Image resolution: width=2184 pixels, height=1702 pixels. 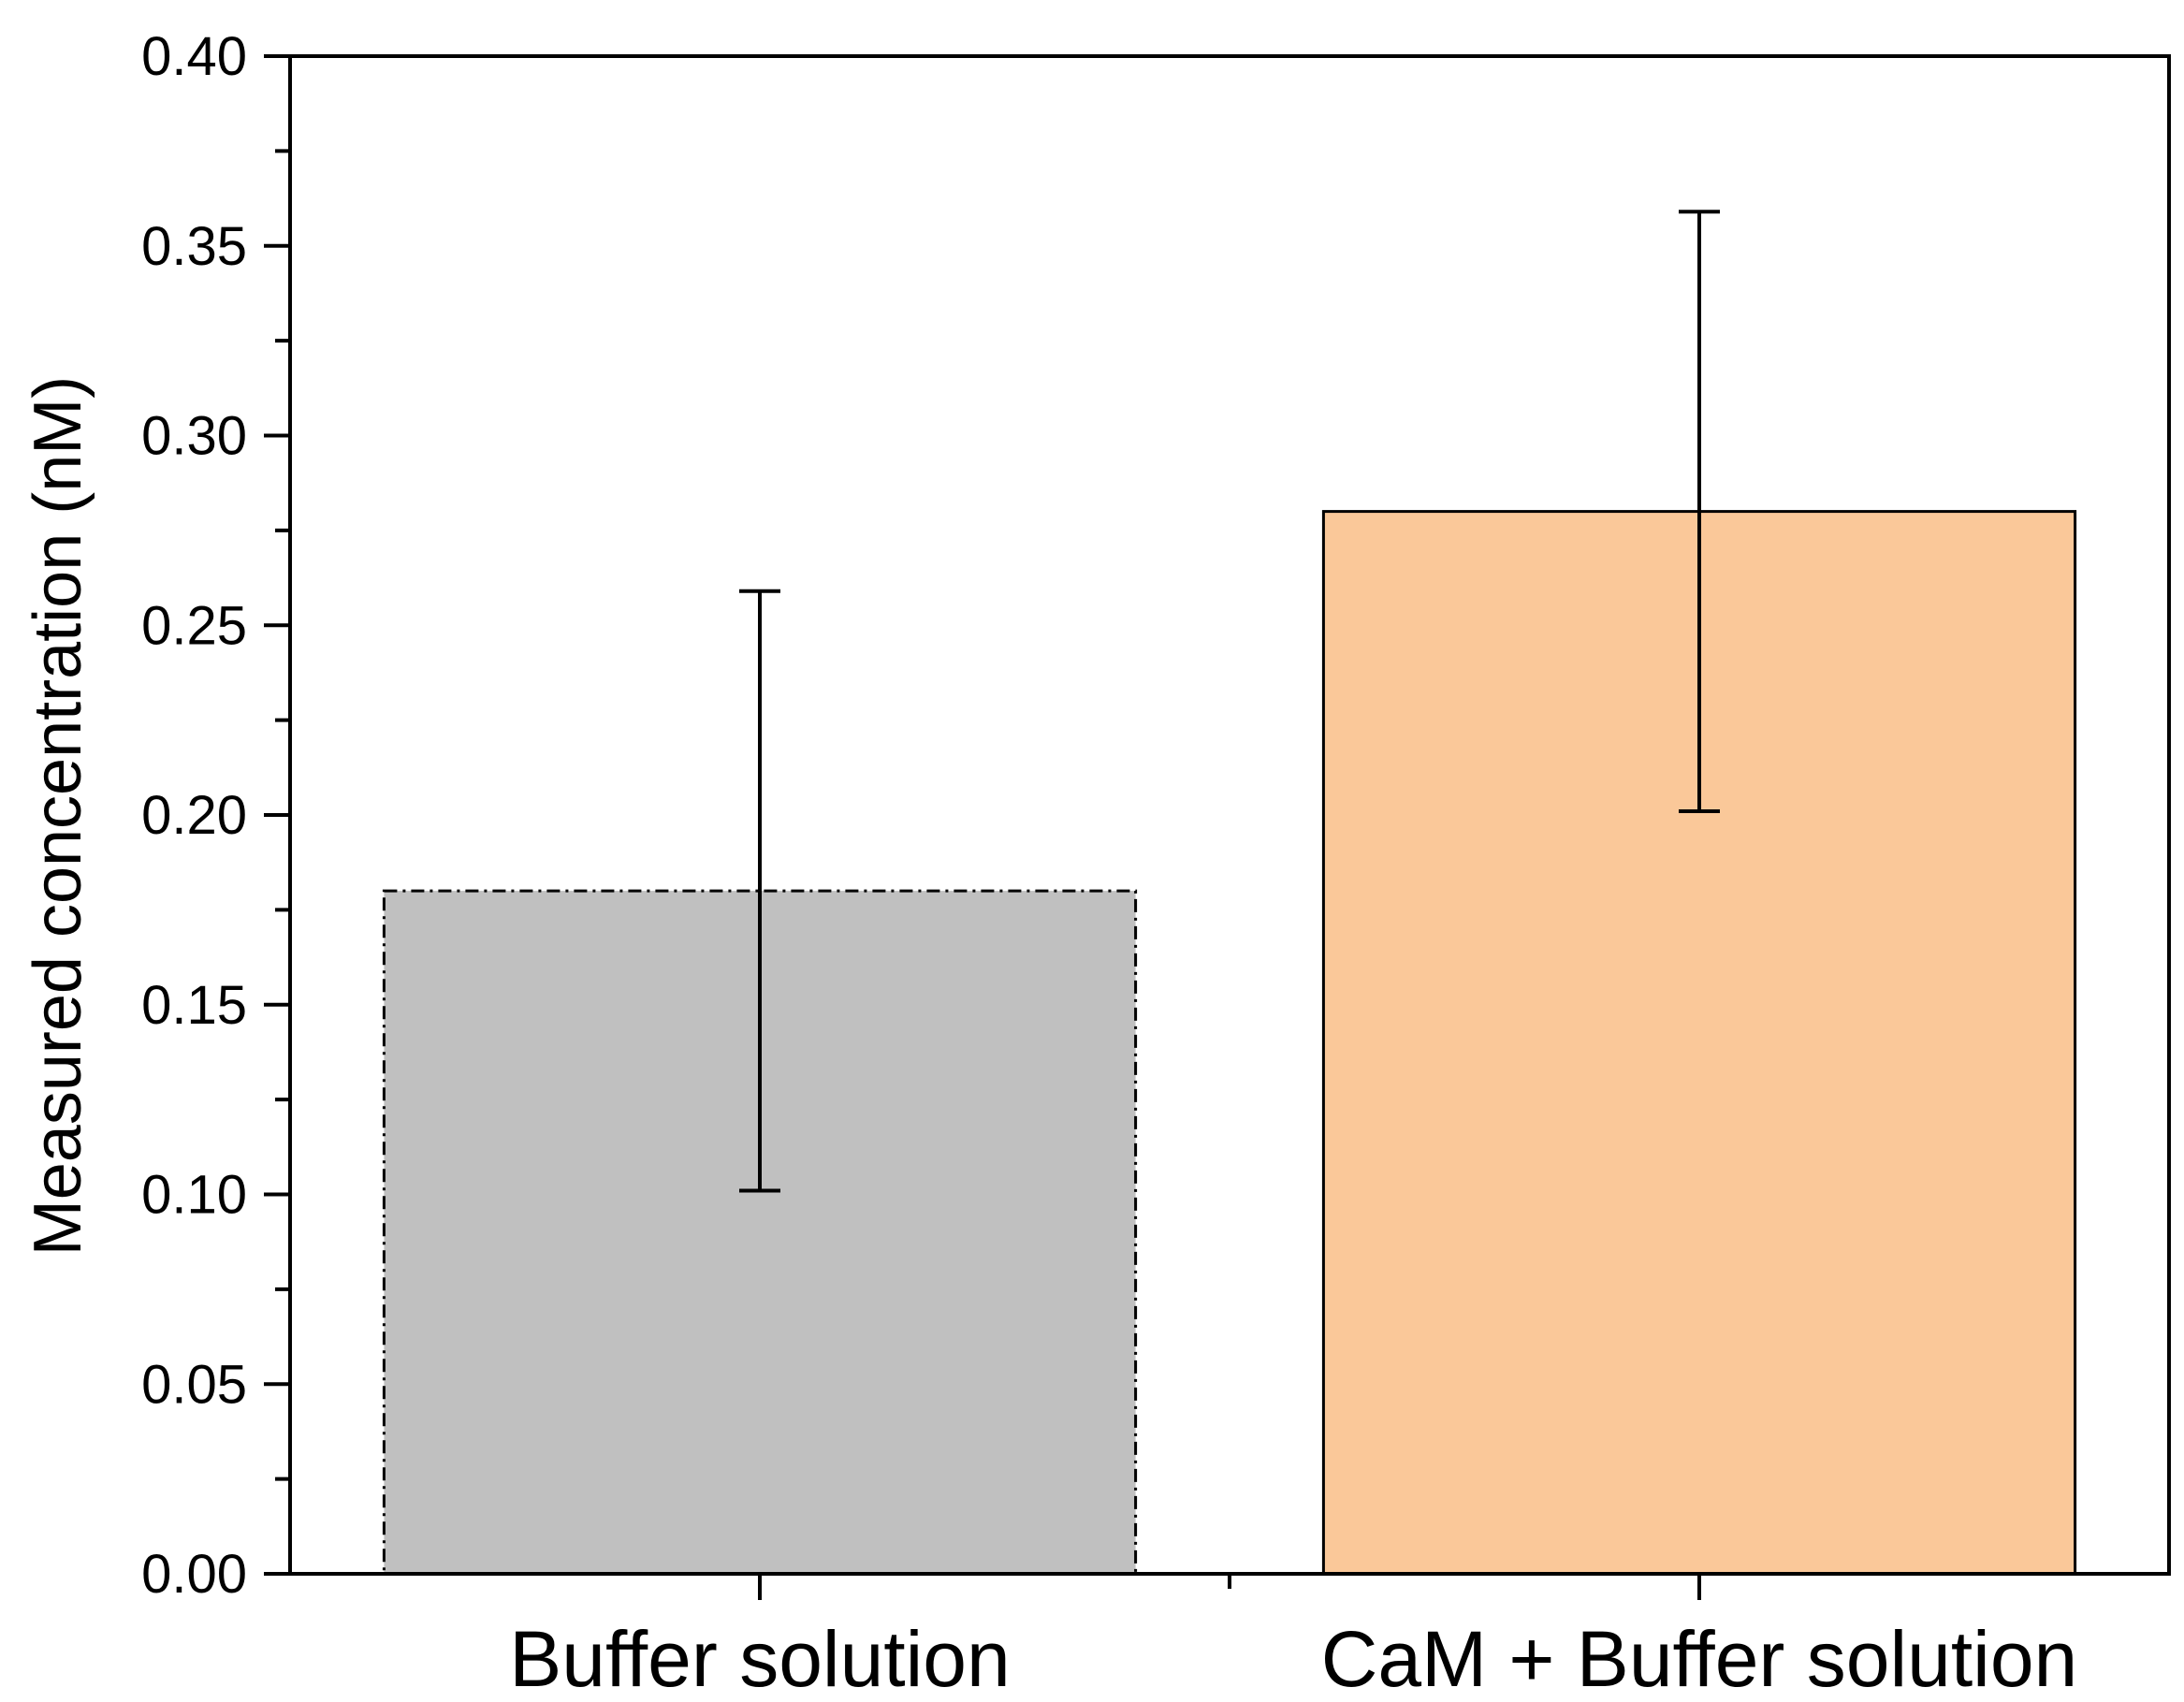 What do you see at coordinates (759, 1658) in the screenshot?
I see `x-tick-label-1: Buffer solution` at bounding box center [759, 1658].